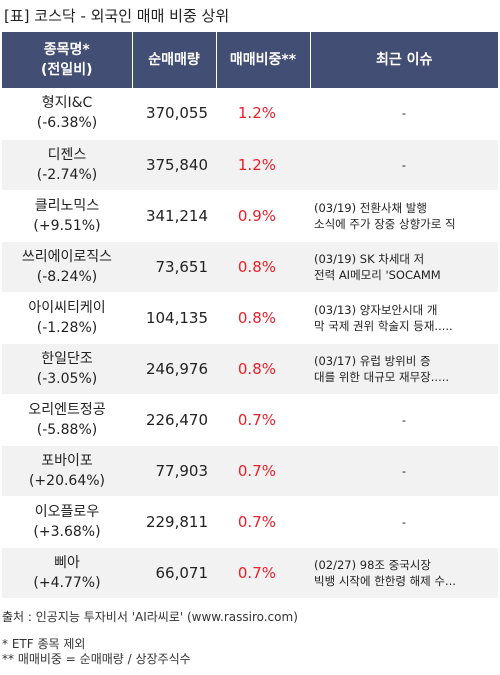 This screenshot has width=500, height=675. Describe the element at coordinates (67, 369) in the screenshot. I see `stock-name-cell: 한일단조 (-3.05%)` at that location.